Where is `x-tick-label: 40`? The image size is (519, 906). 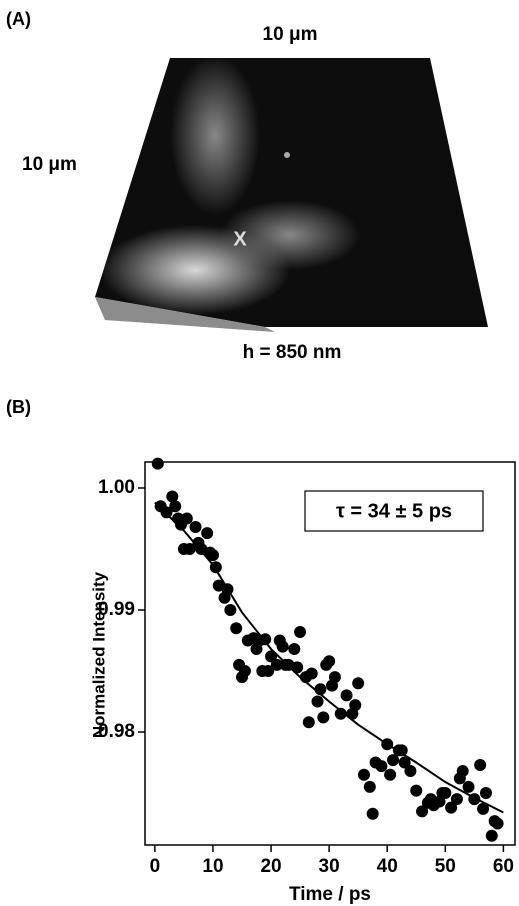 x-tick-label: 40 is located at coordinates (387, 866).